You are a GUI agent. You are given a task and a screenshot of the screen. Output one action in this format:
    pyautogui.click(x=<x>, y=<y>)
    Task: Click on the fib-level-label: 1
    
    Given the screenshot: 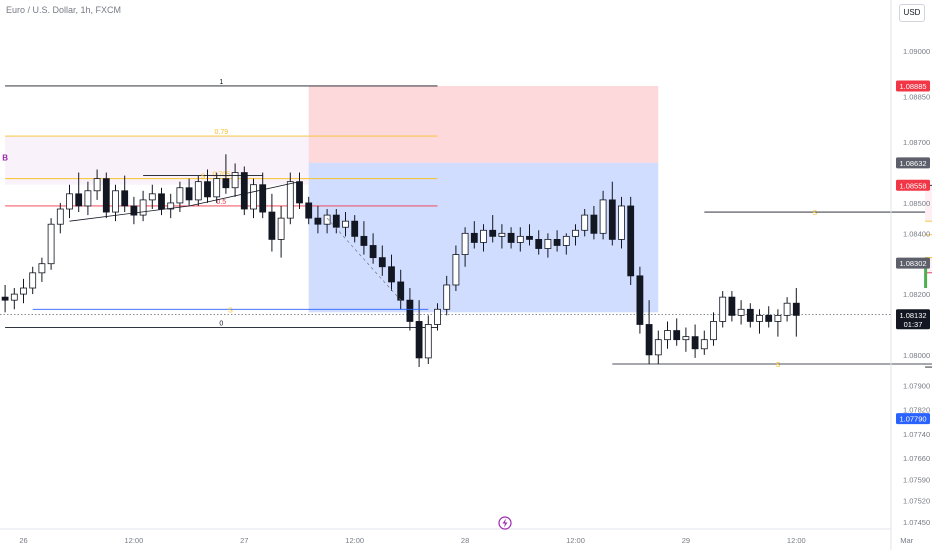 What is the action you would take?
    pyautogui.click(x=221, y=82)
    